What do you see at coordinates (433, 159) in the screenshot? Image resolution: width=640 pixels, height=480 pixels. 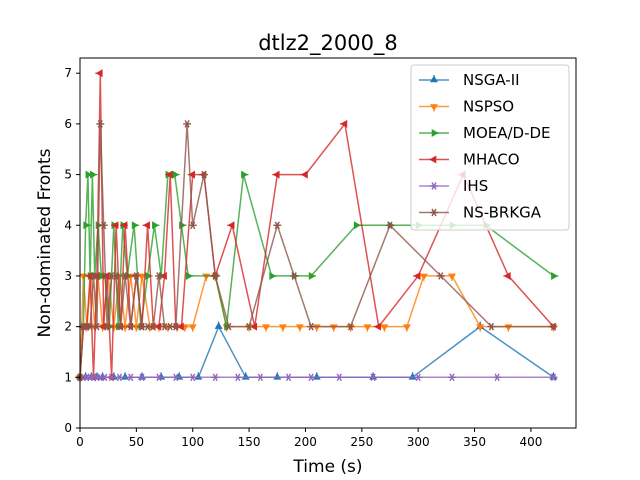 I see `legend-marker-mhaco` at bounding box center [433, 159].